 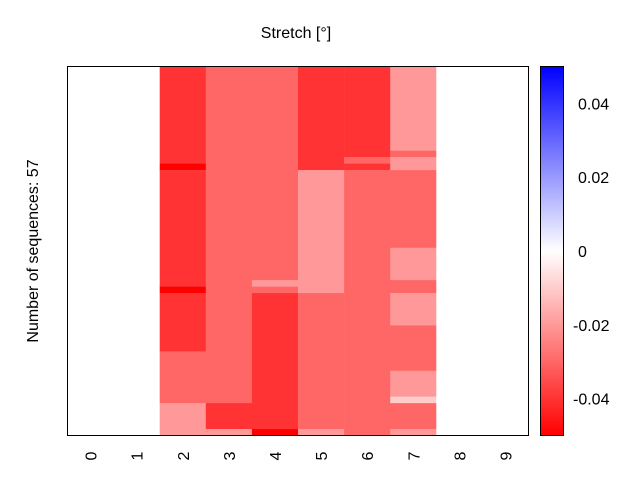 I want to click on heatmap-cell-col7-run3, so click(x=413, y=209).